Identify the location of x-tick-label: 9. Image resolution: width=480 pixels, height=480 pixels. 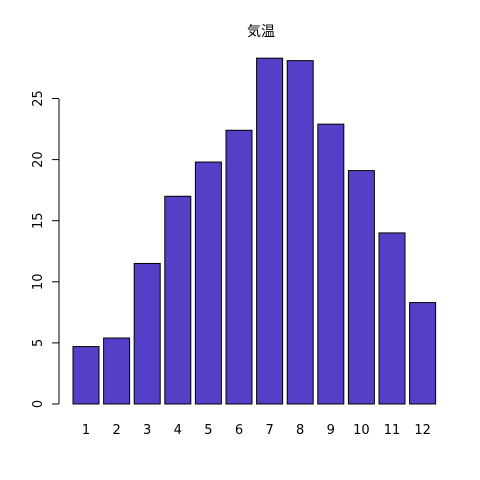
(331, 430).